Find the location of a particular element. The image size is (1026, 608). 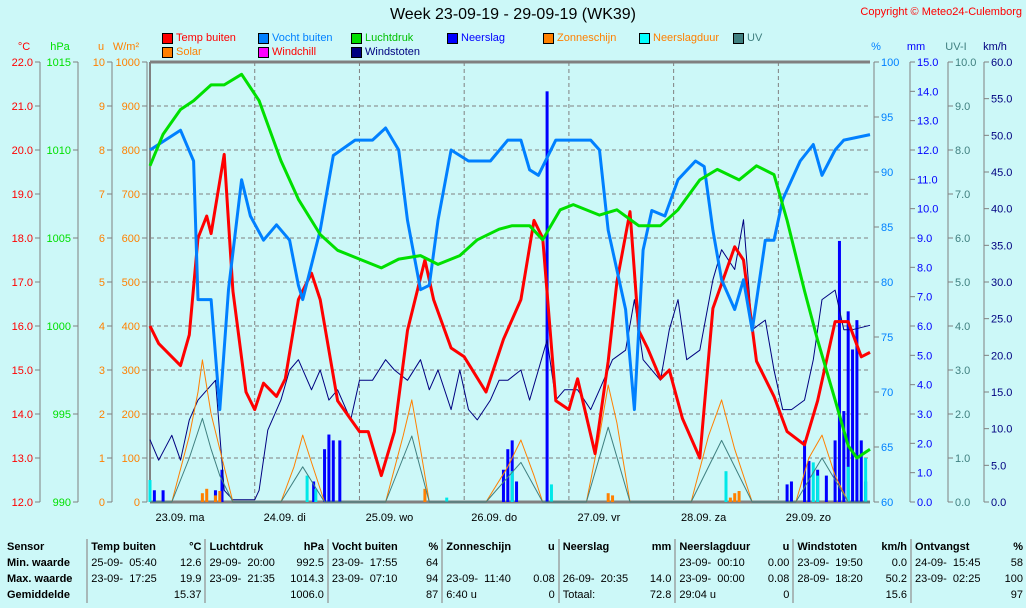

legend-item: Windstoten is located at coordinates (385, 52).